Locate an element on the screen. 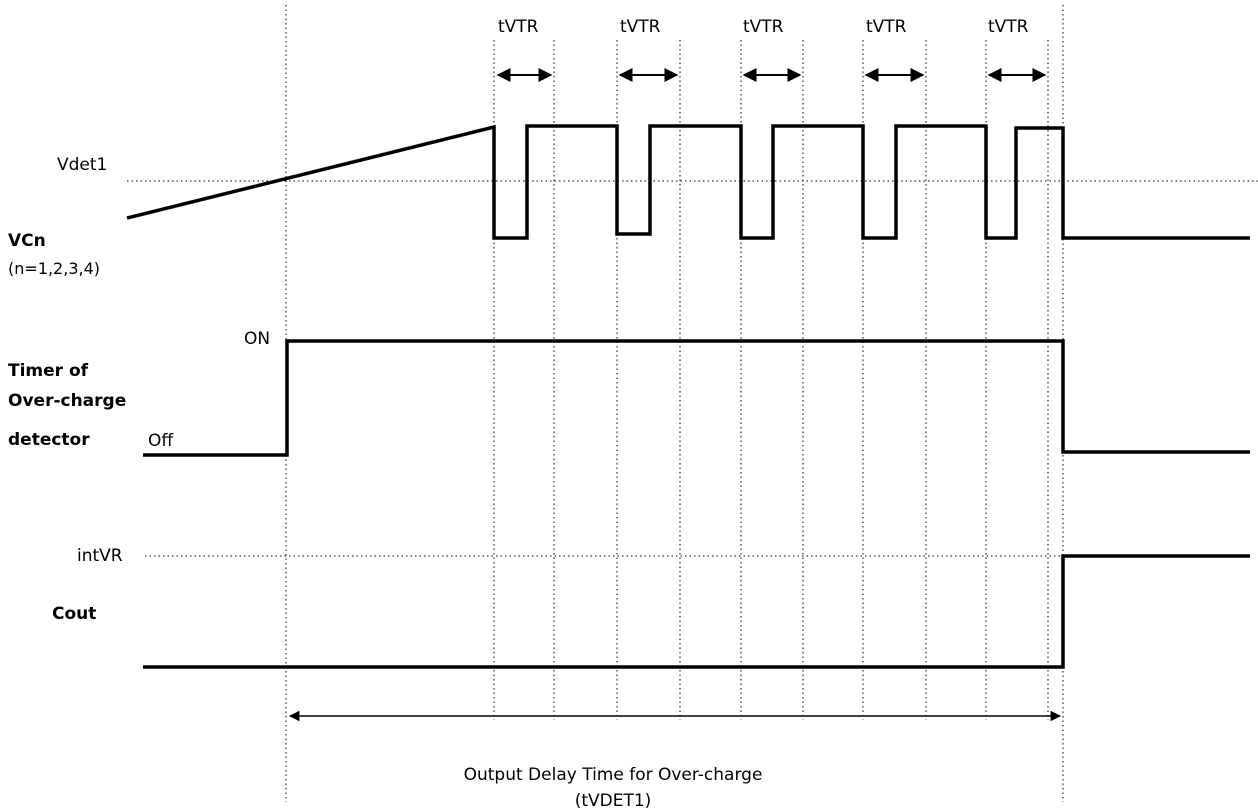 This screenshot has height=812, width=1258. tvtr-label-4: tVTR is located at coordinates (886, 27).